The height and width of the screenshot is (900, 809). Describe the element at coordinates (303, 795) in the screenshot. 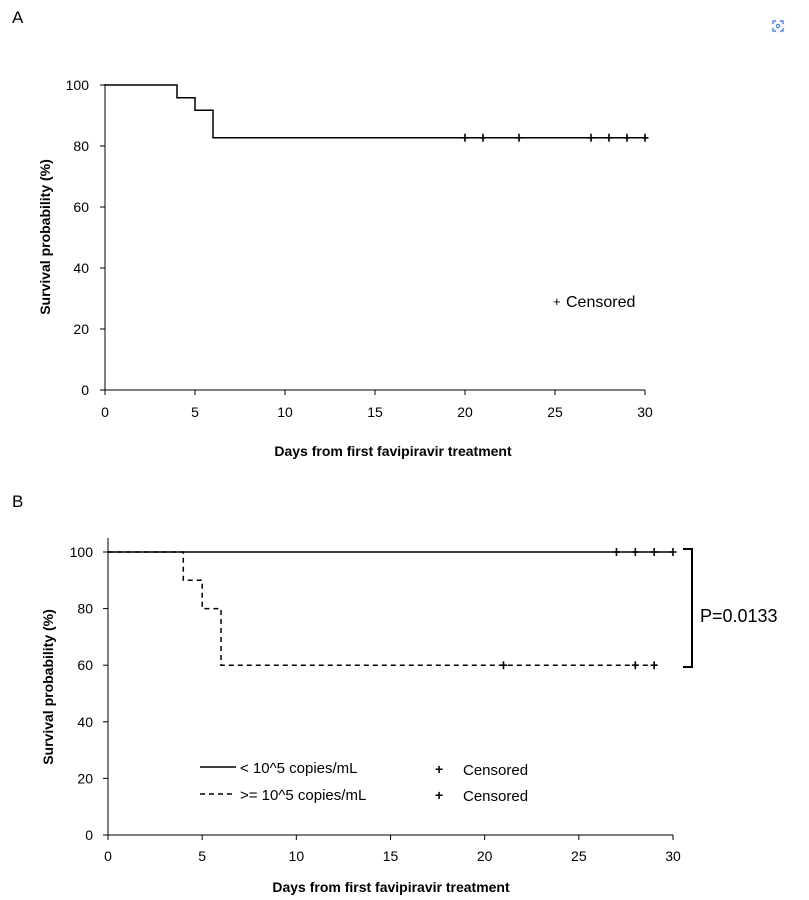

I see `legend-dashed-label: >= 10^5 copies/mL` at that location.